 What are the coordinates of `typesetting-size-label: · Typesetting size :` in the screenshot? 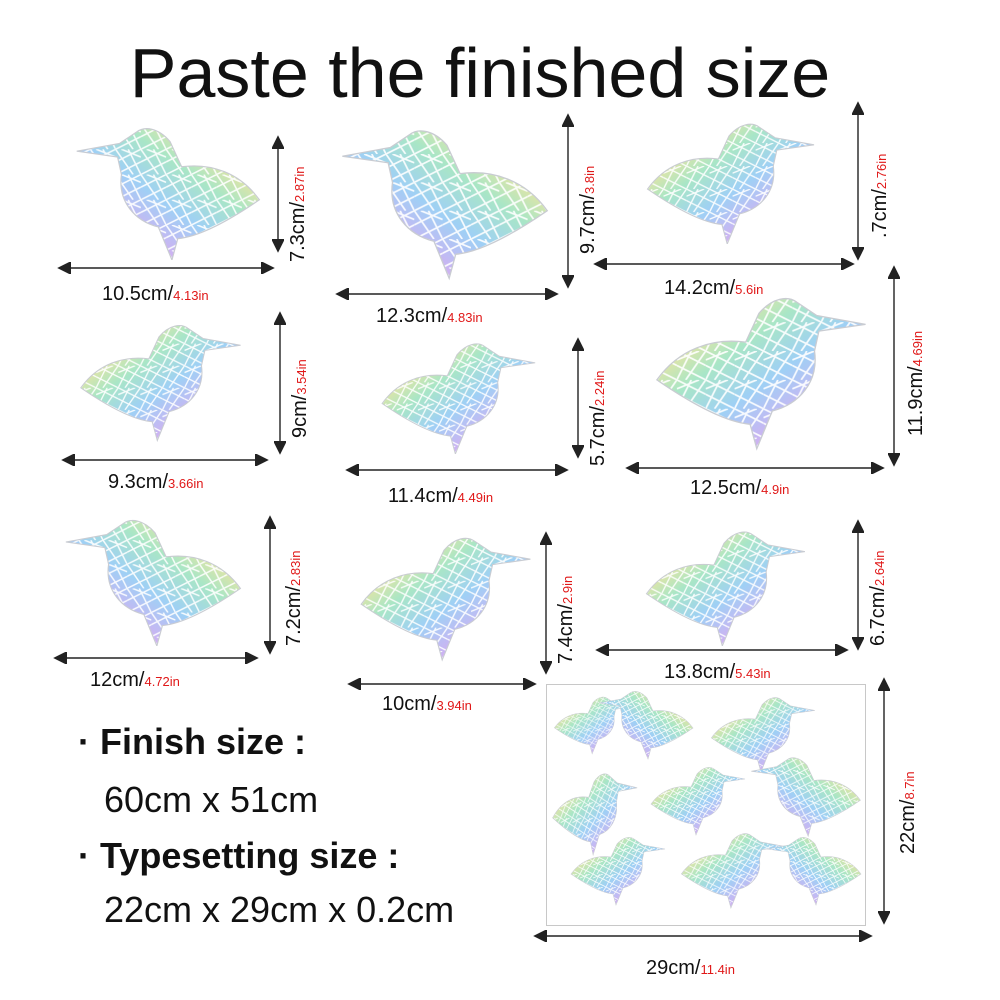 It's located at (239, 855).